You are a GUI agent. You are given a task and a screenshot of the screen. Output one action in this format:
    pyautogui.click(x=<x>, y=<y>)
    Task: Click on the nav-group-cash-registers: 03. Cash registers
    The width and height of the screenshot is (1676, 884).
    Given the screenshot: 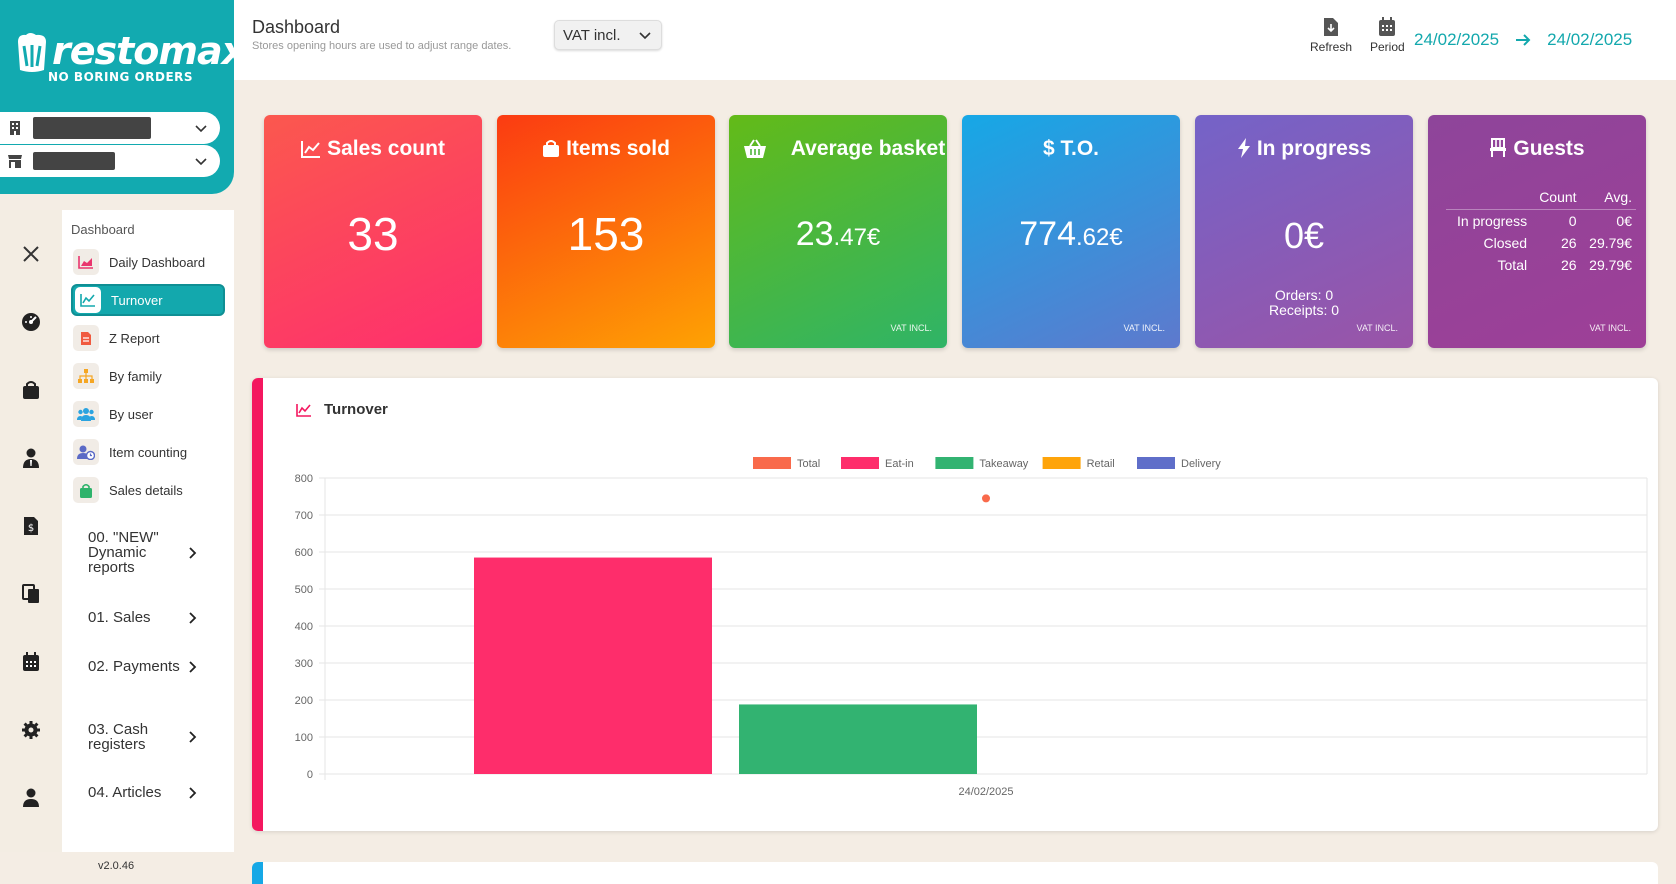 What is the action you would take?
    pyautogui.click(x=143, y=737)
    